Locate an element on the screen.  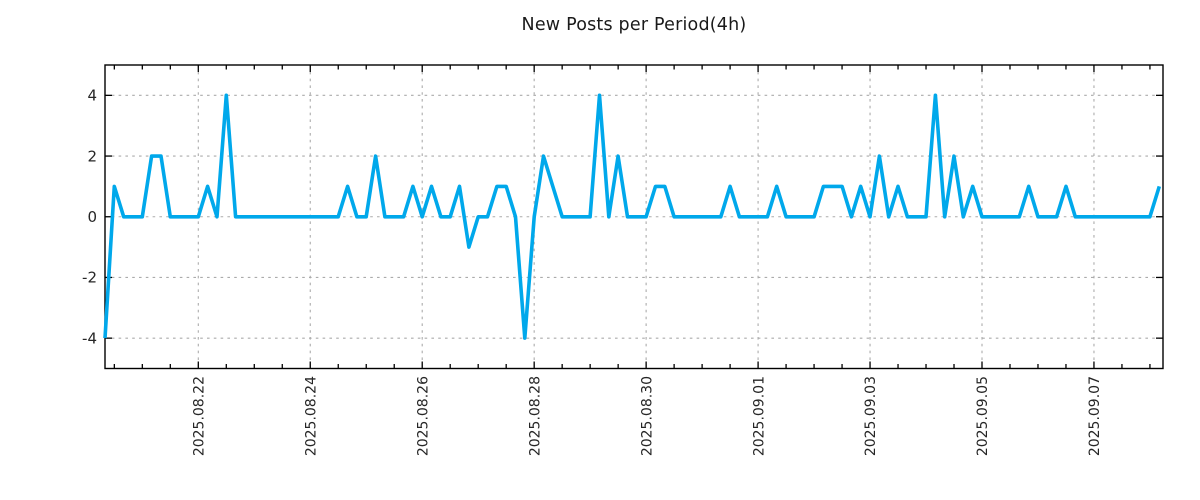
y-tick-label: -2 is located at coordinates (89, 278).